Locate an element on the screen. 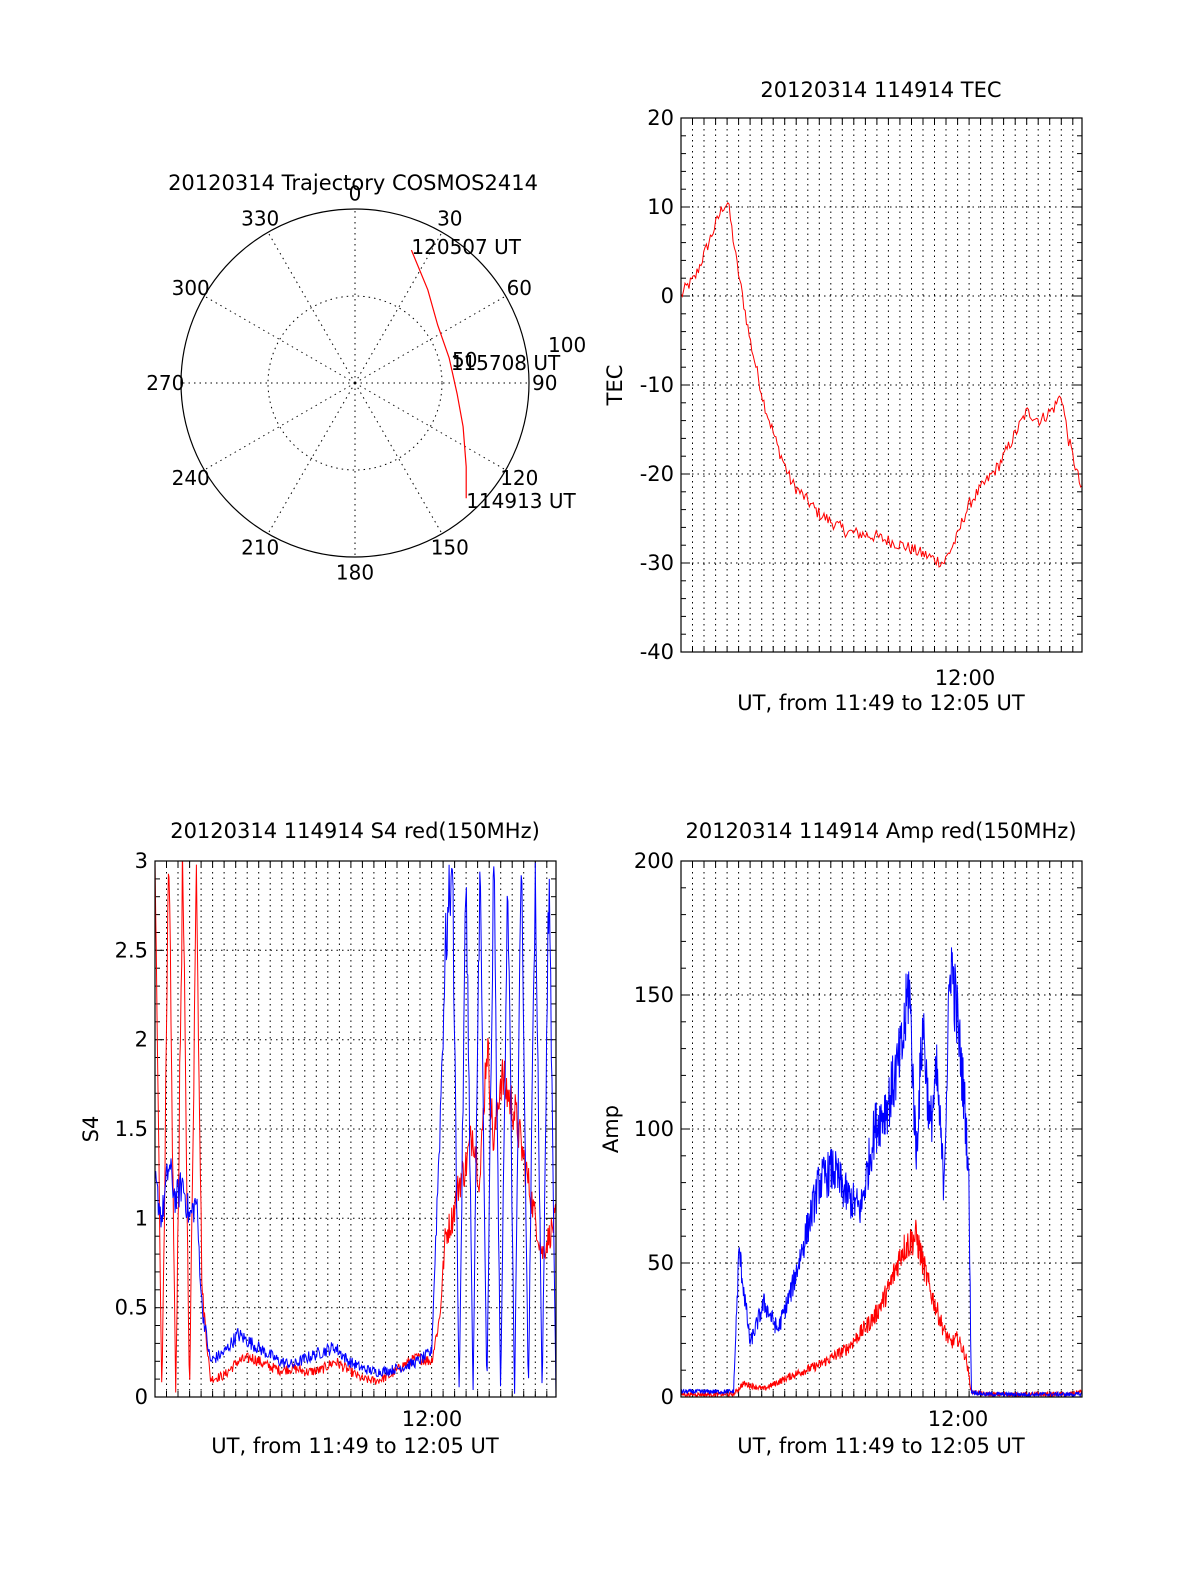  amp-series-red is located at coordinates (881, 1308).